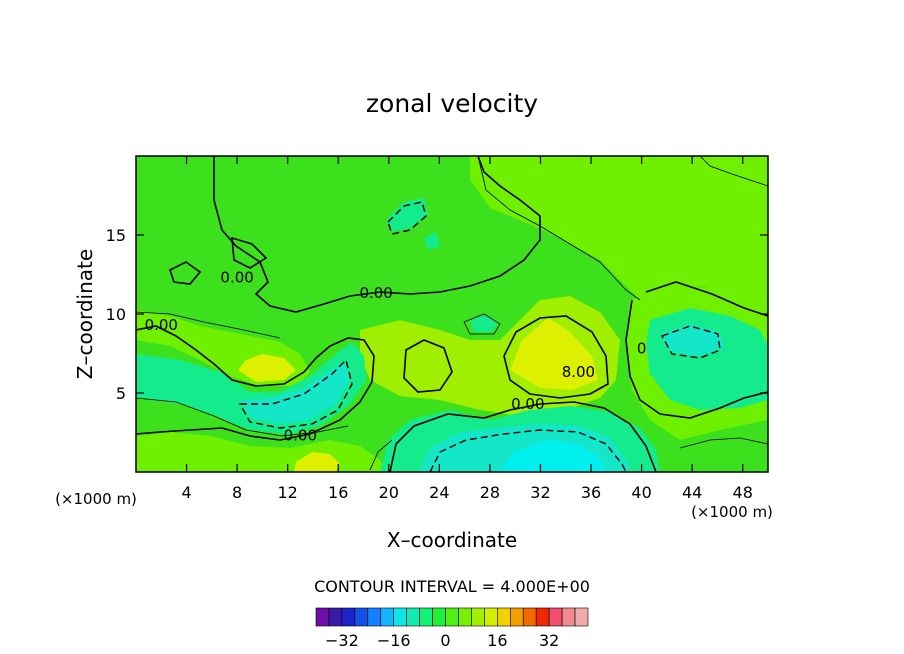 The width and height of the screenshot is (904, 654). I want to click on contour-interval-label: CONTOUR INTERVAL = 4.000E+00, so click(452, 586).